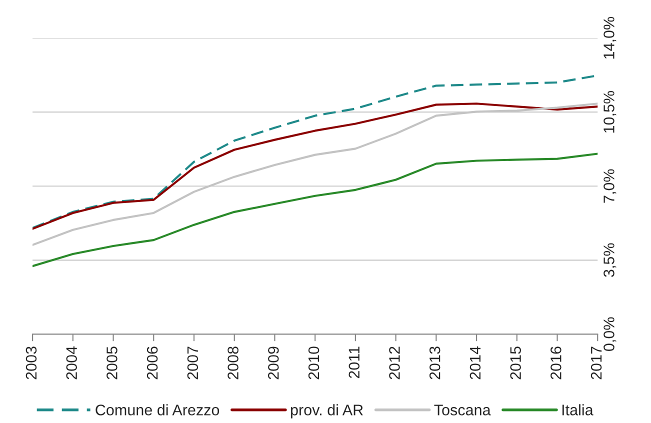  I want to click on y-tick-label: 7,0%, so click(610, 186).